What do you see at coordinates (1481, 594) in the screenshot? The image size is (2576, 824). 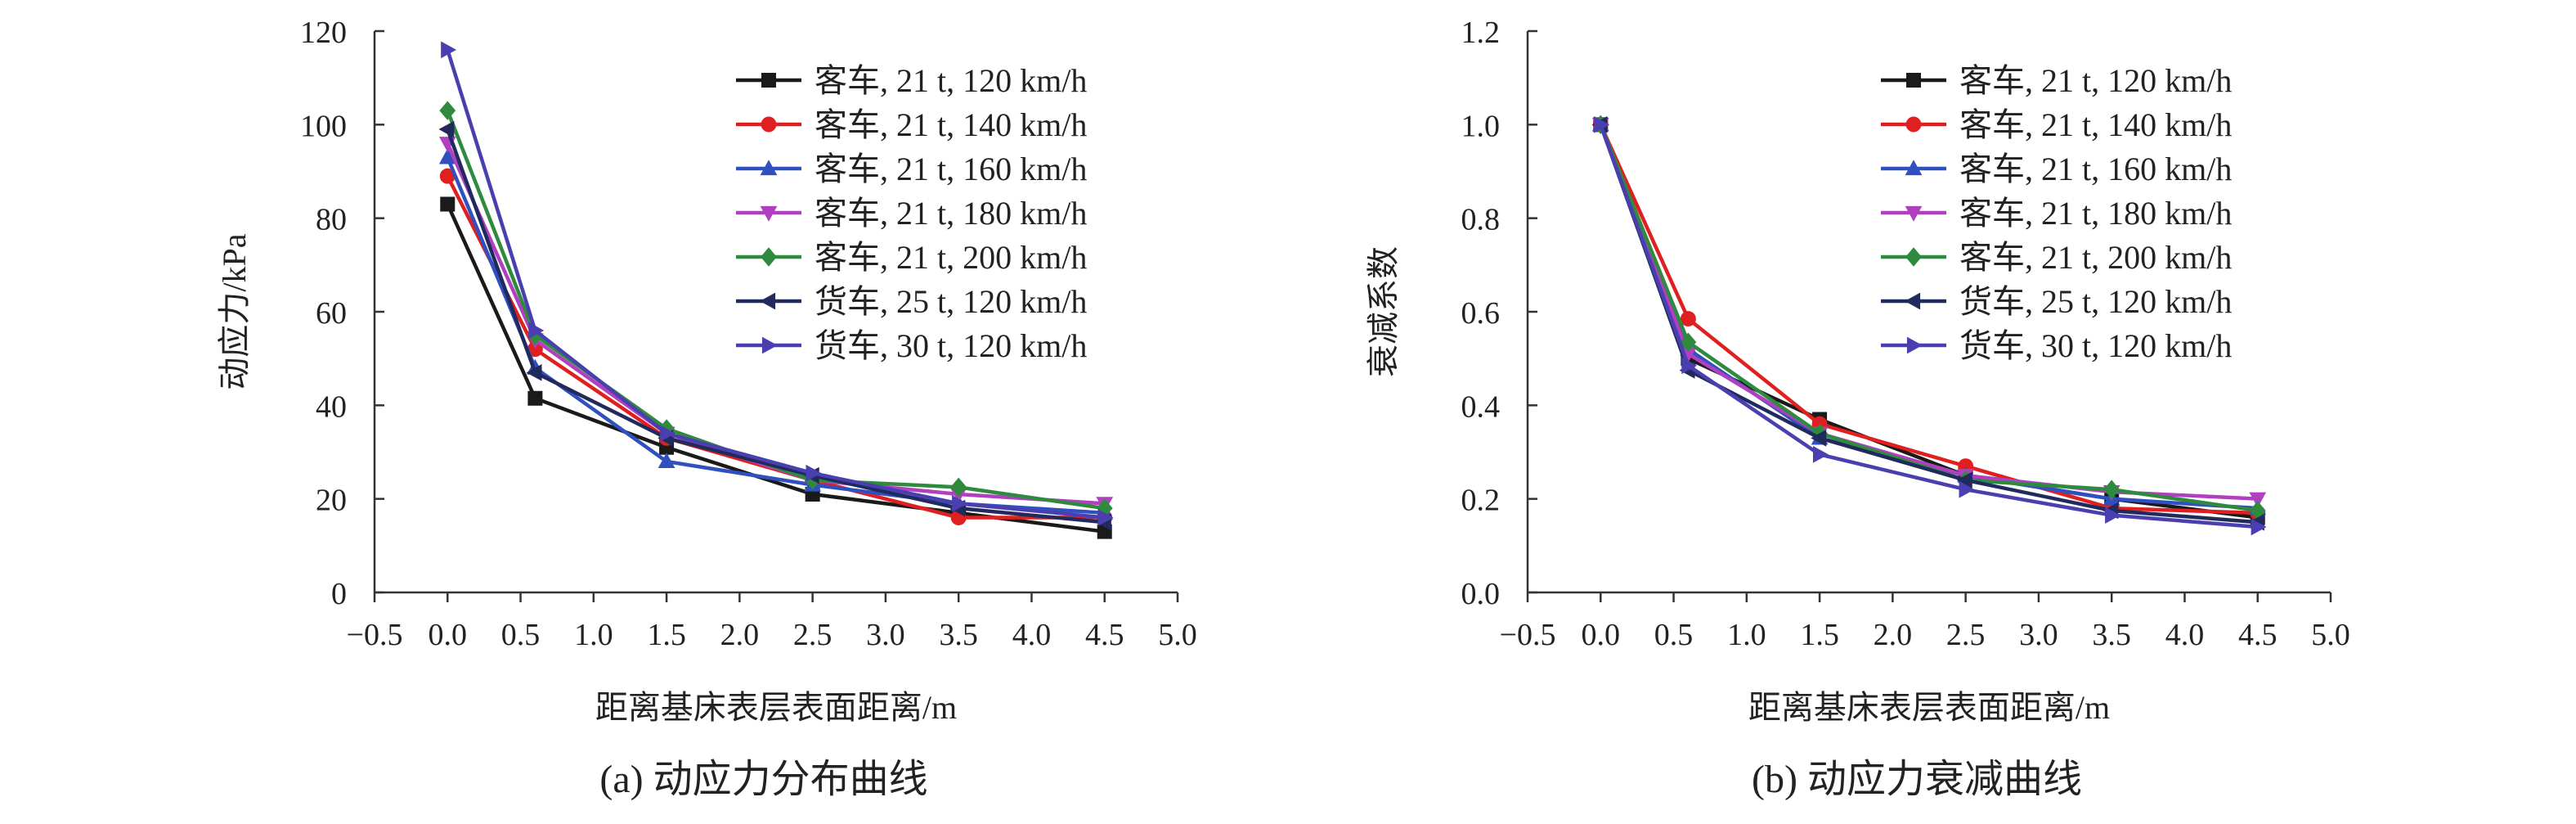 I see `y-tick-label: 0.0` at bounding box center [1481, 594].